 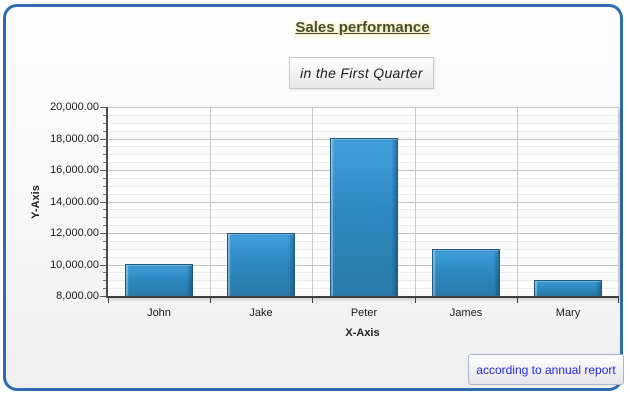 I want to click on y-tick-label: 14,000.00, so click(x=74, y=202).